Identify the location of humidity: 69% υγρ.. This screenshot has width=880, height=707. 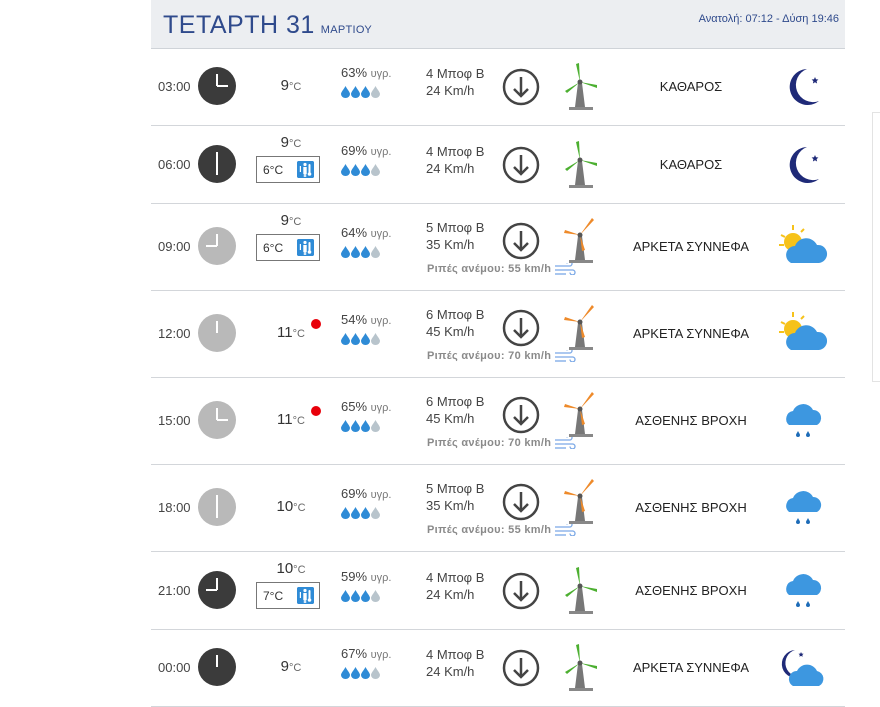
(376, 502).